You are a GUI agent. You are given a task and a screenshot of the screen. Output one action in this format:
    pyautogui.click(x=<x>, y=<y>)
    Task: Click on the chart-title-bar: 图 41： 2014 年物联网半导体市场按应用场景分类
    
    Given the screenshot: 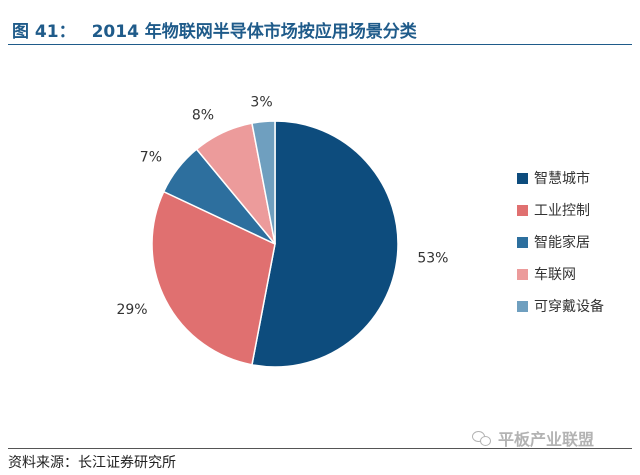 What is the action you would take?
    pyautogui.click(x=320, y=29)
    